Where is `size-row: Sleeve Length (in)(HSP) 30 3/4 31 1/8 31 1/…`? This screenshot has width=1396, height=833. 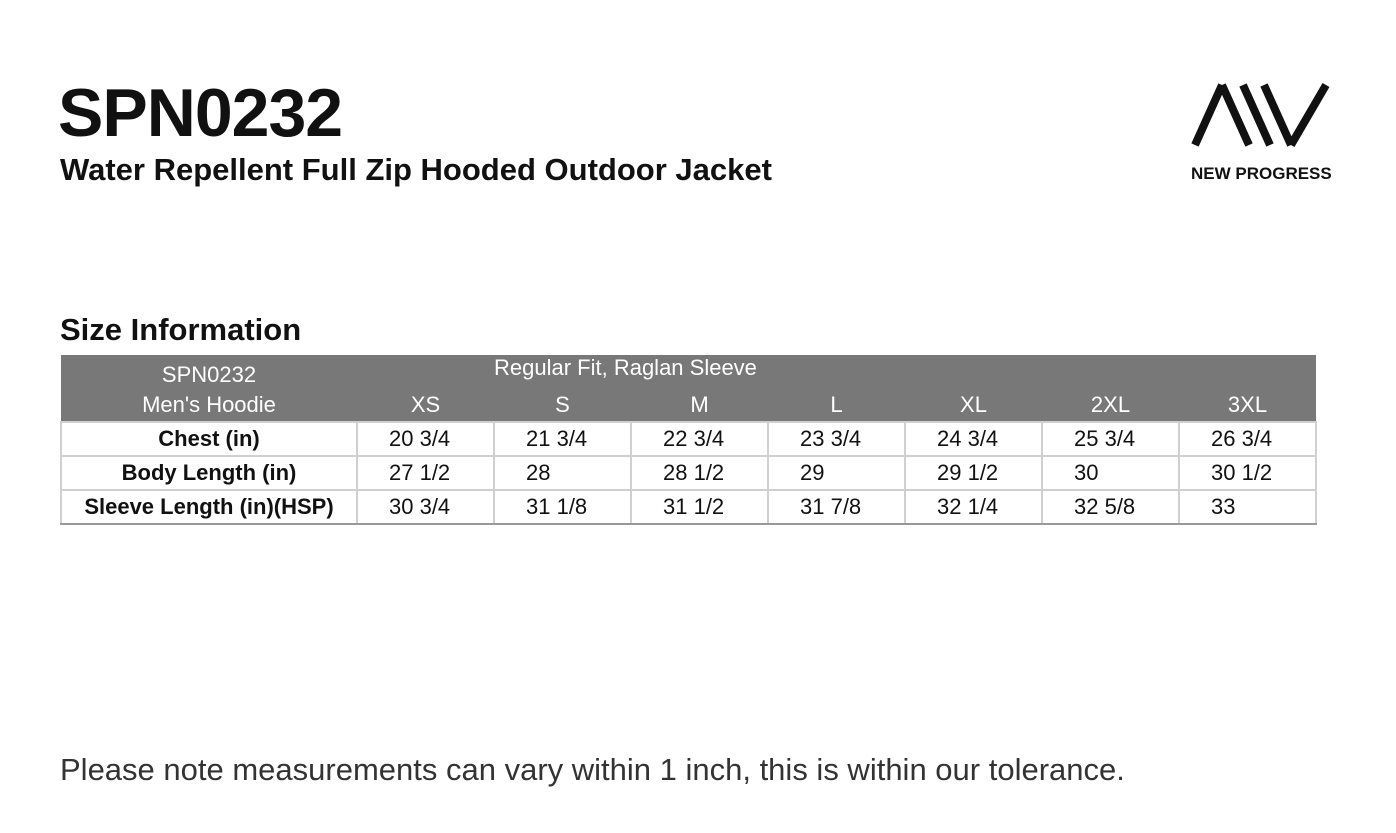
size-row: Sleeve Length (in)(HSP) 30 3/4 31 1/8 31 1/… is located at coordinates (688, 507).